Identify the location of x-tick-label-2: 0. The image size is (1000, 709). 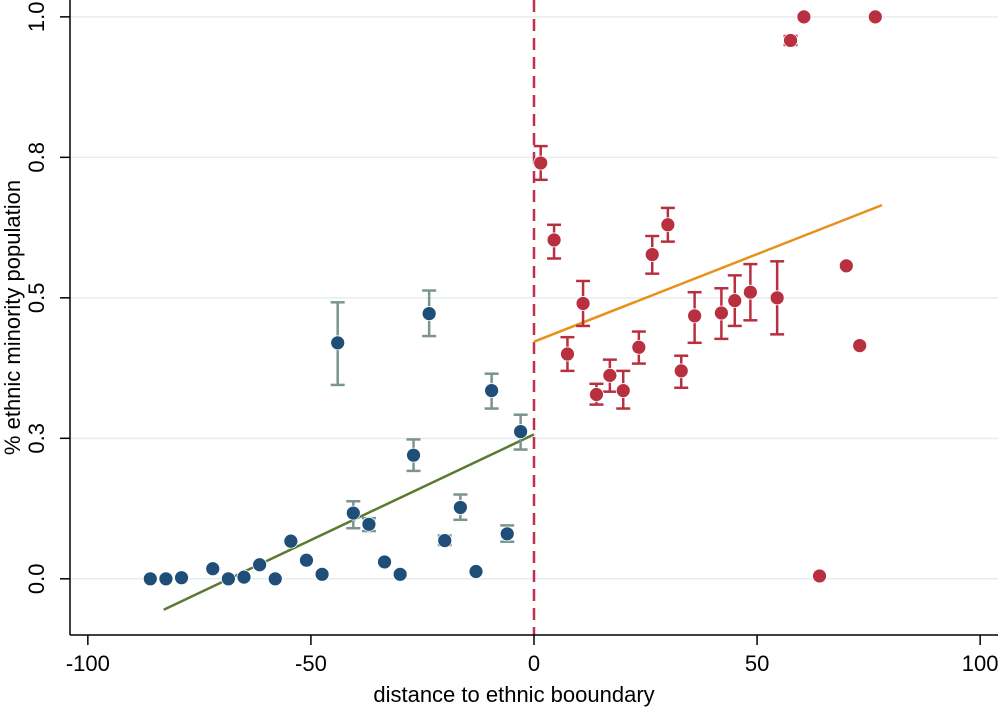
(534, 663).